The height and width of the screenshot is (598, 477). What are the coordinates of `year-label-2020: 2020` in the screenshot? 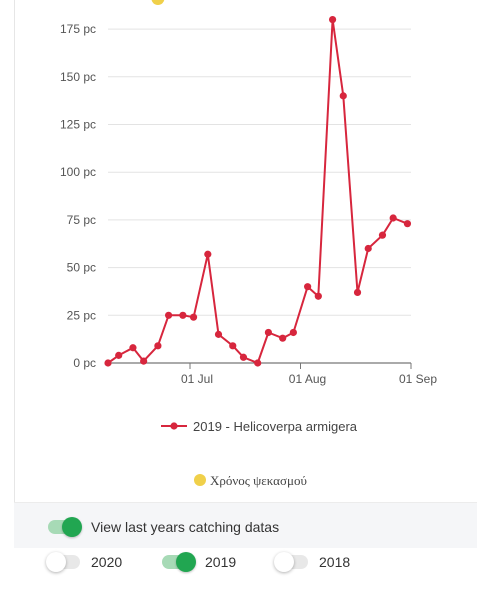 It's located at (107, 562).